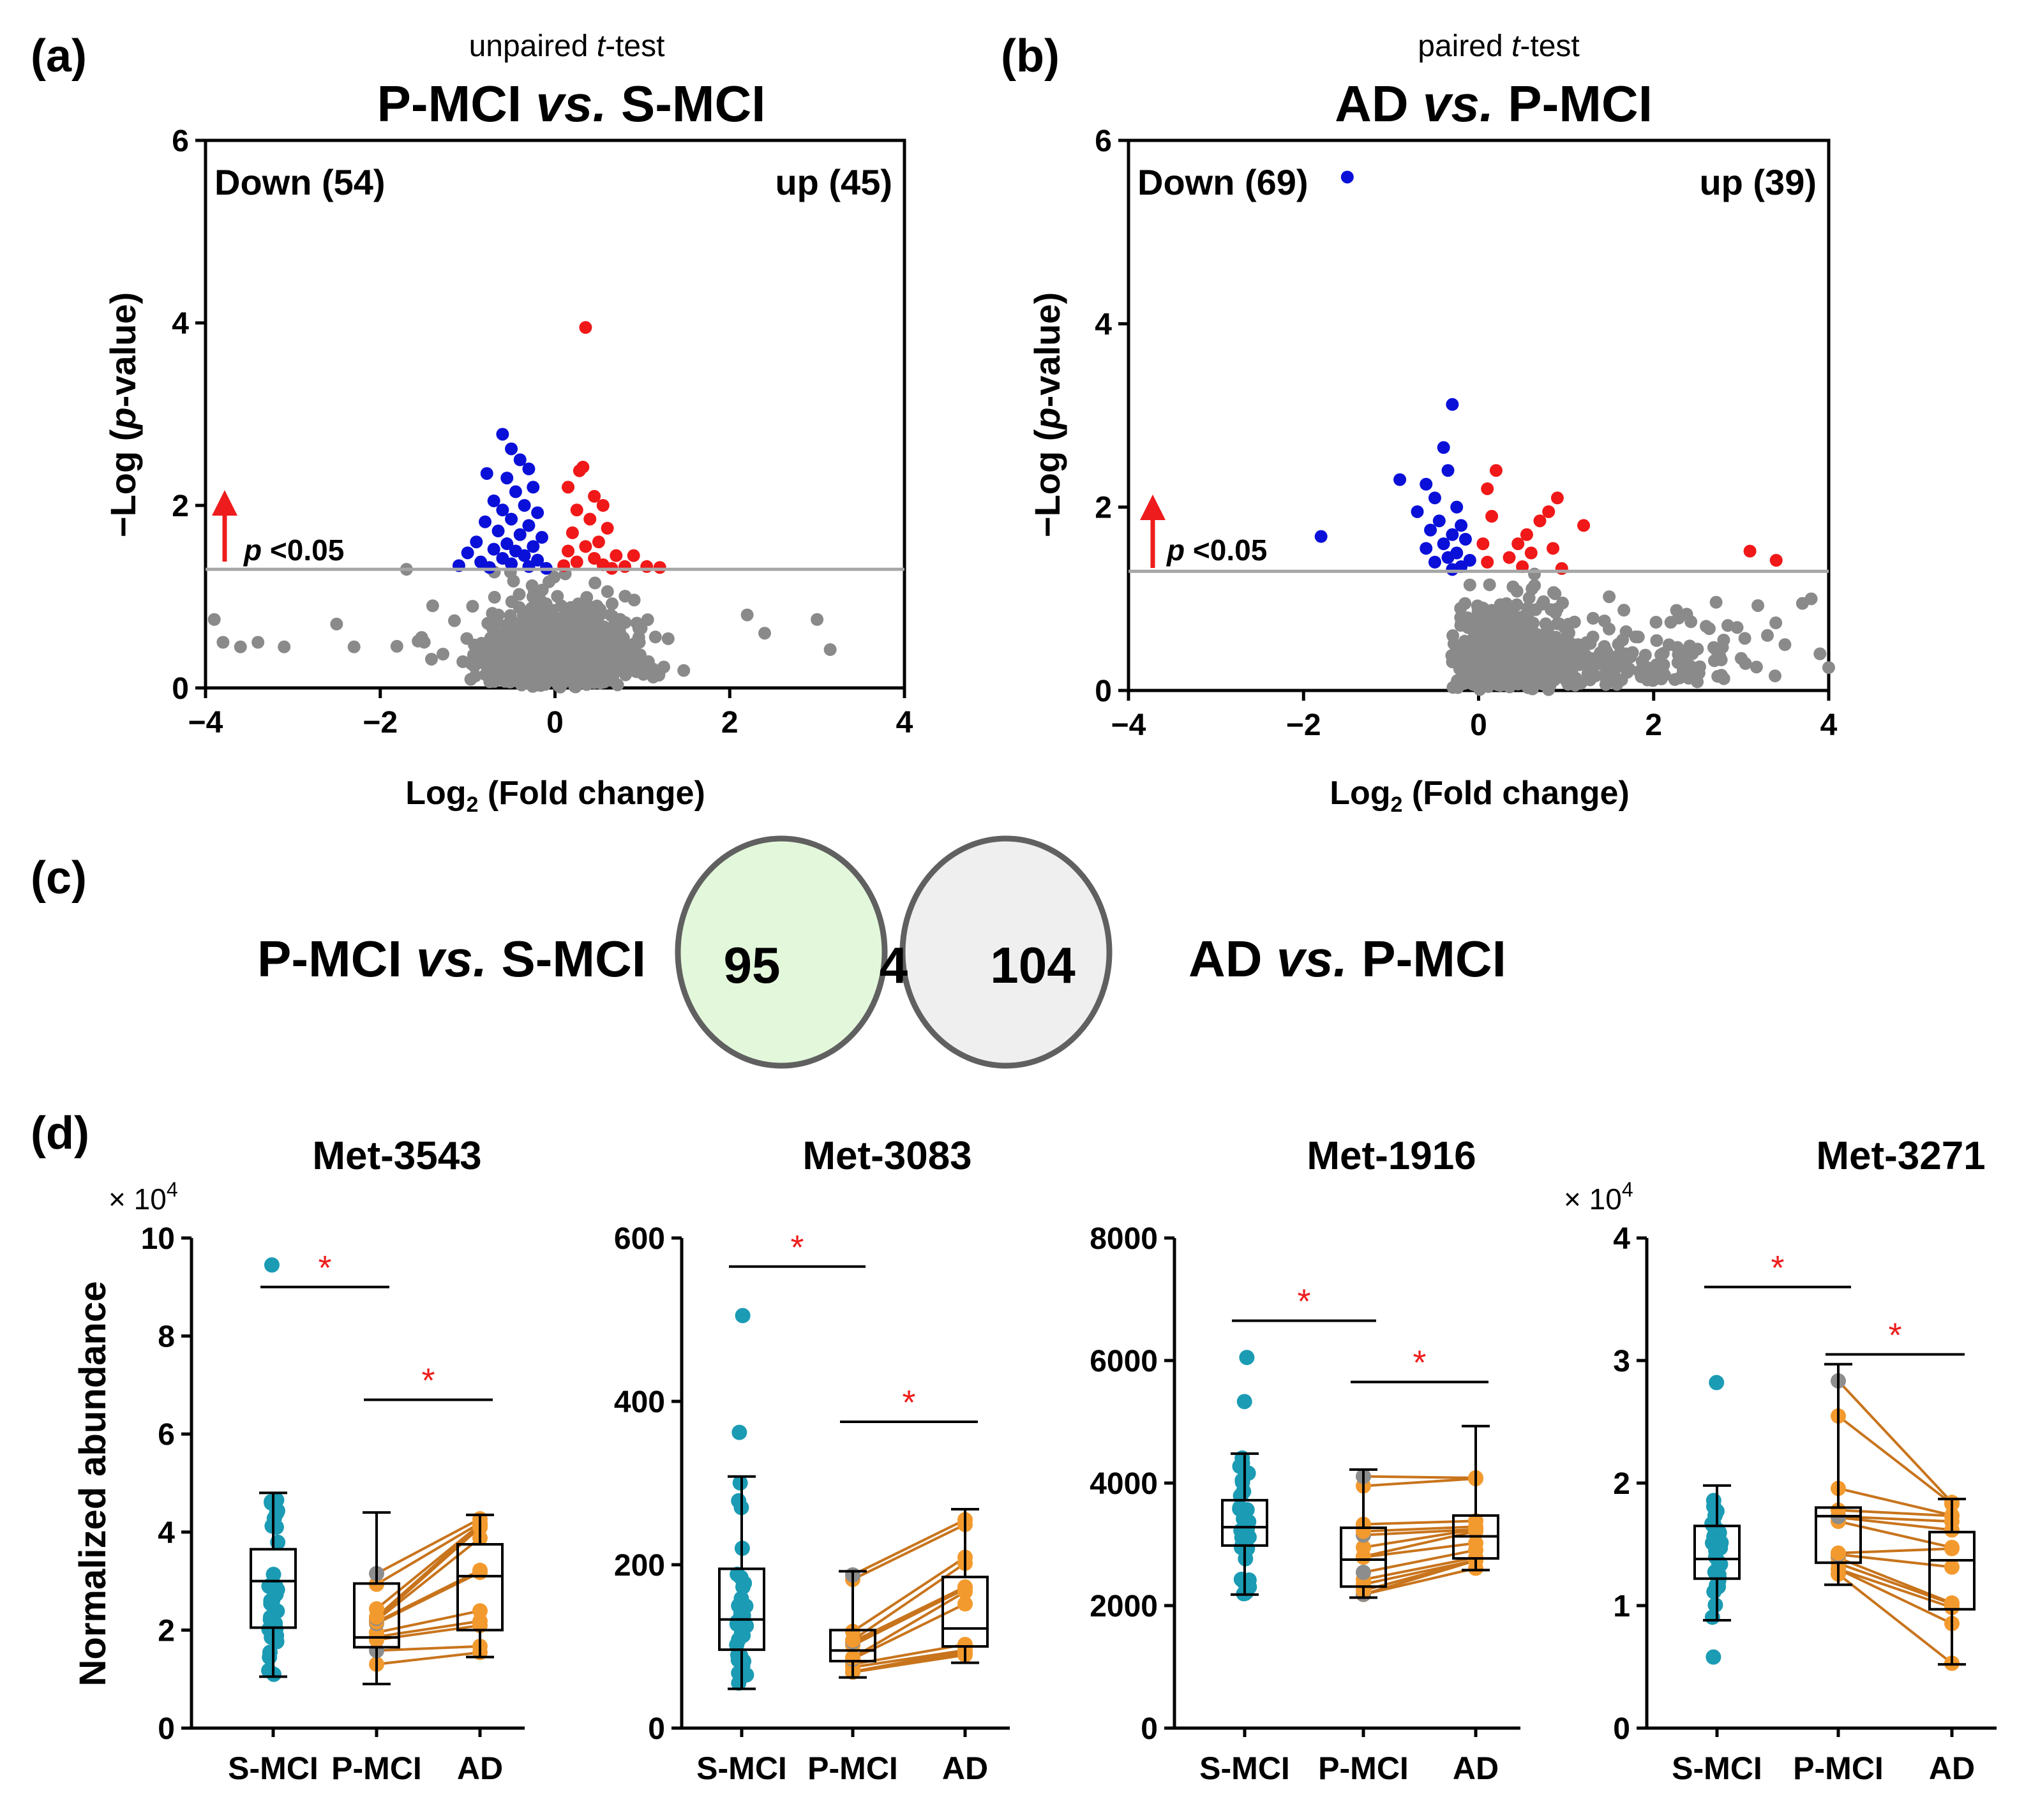  I want to click on panel-a-label: (a), so click(59, 56).